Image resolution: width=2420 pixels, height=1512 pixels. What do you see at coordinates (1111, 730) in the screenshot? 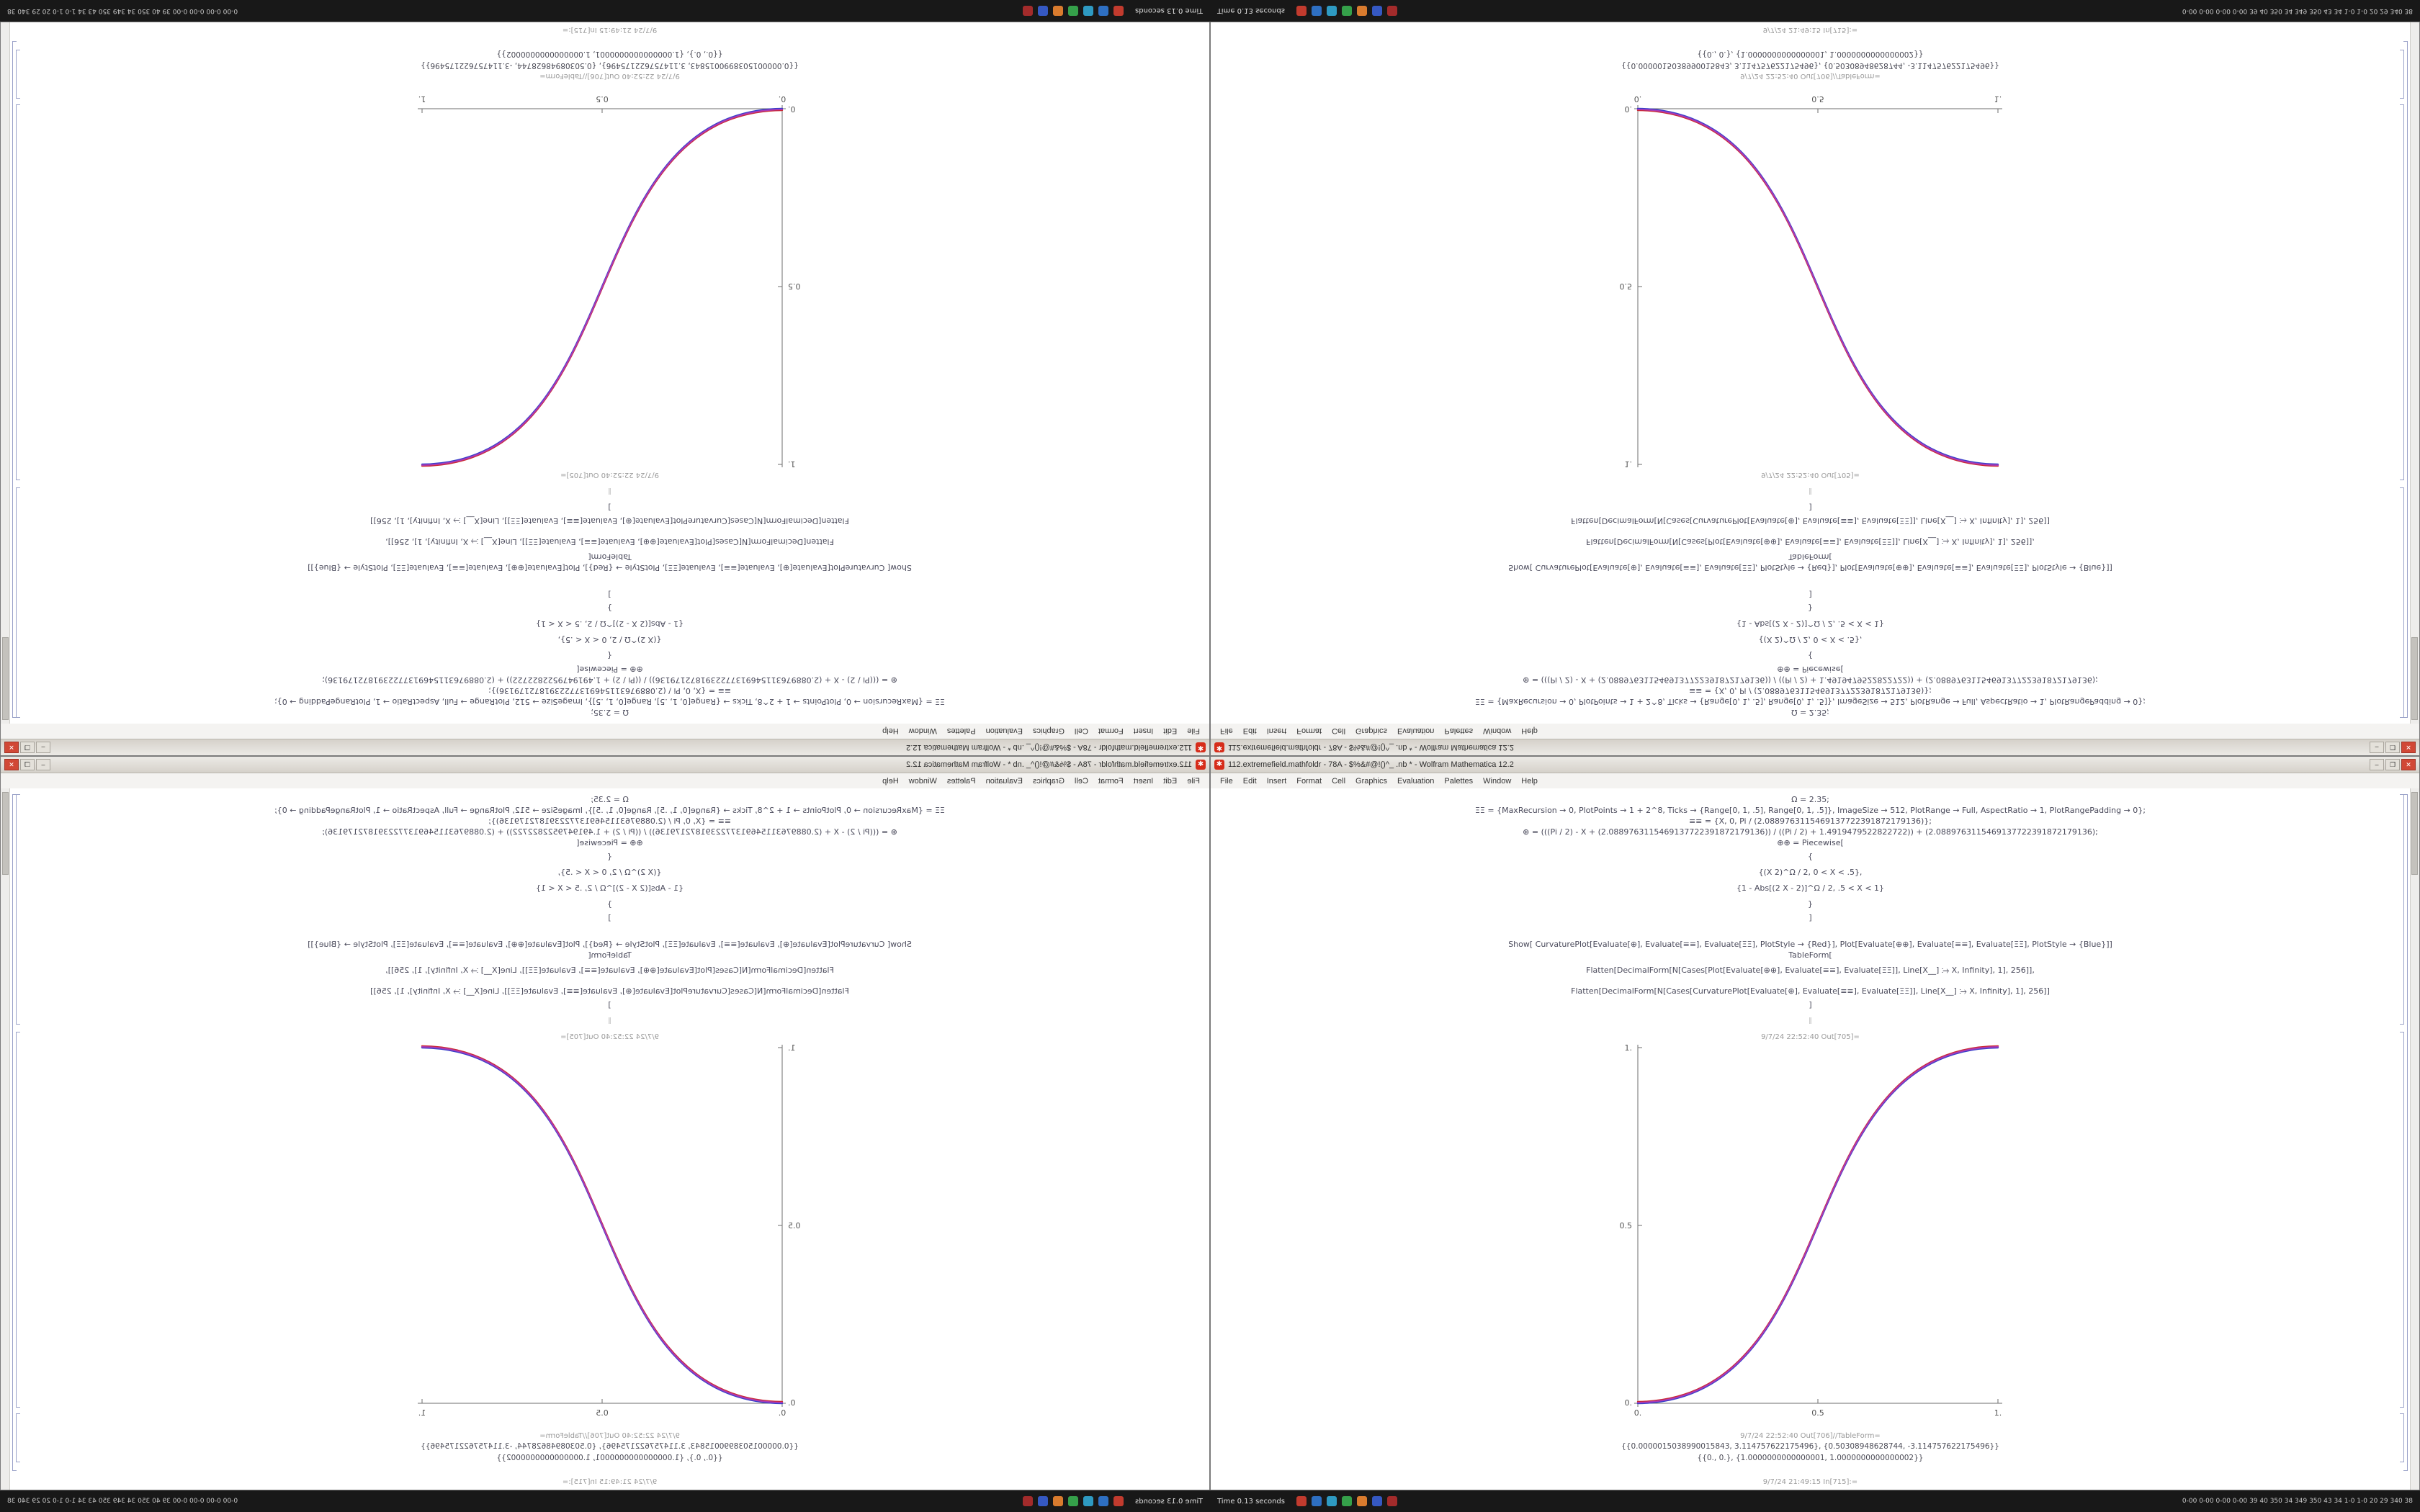
I see `menu-format: Format` at bounding box center [1111, 730].